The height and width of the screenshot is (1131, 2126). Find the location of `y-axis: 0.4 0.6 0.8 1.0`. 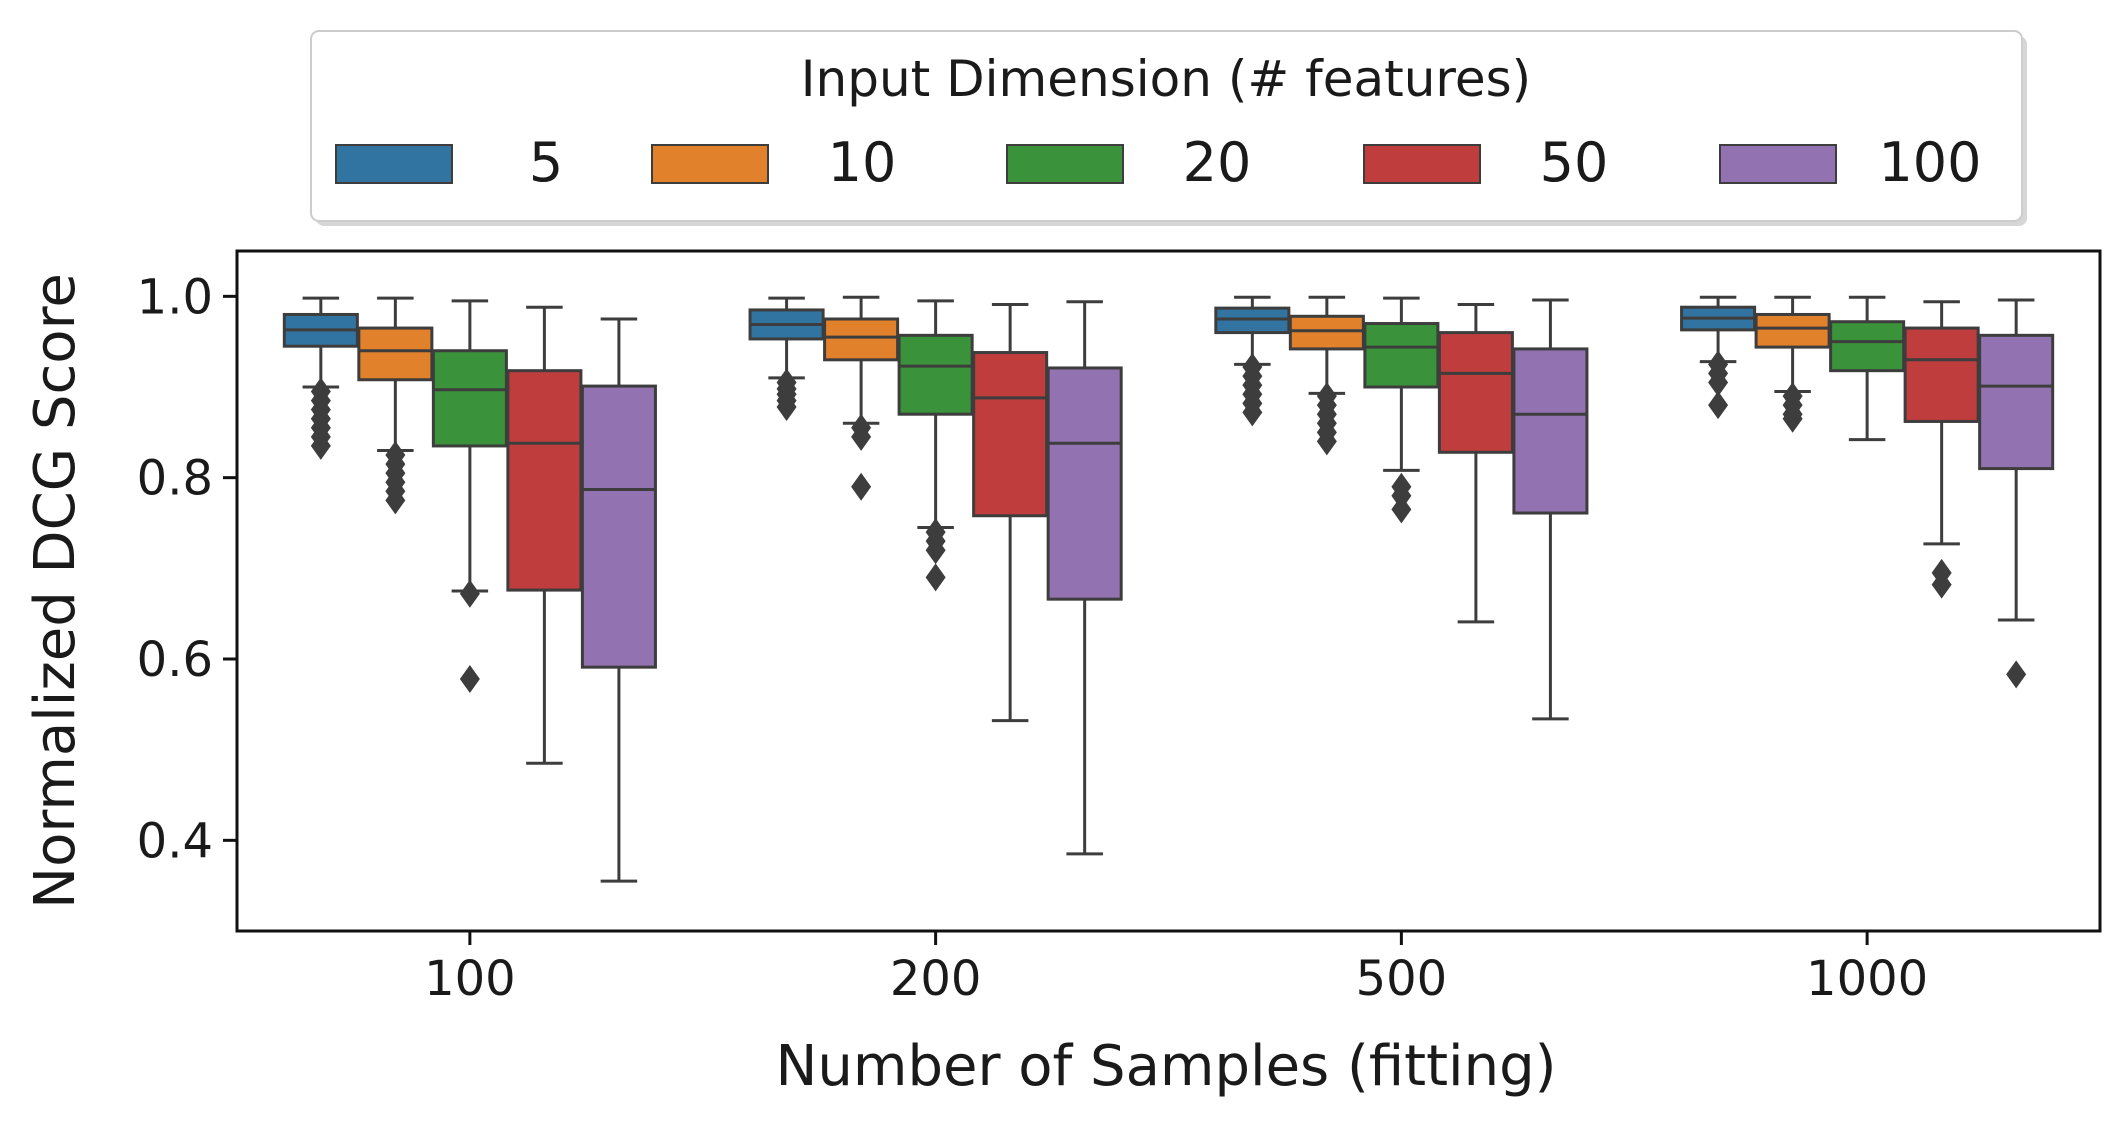

y-axis: 0.4 0.6 0.8 1.0 is located at coordinates (187, 569).